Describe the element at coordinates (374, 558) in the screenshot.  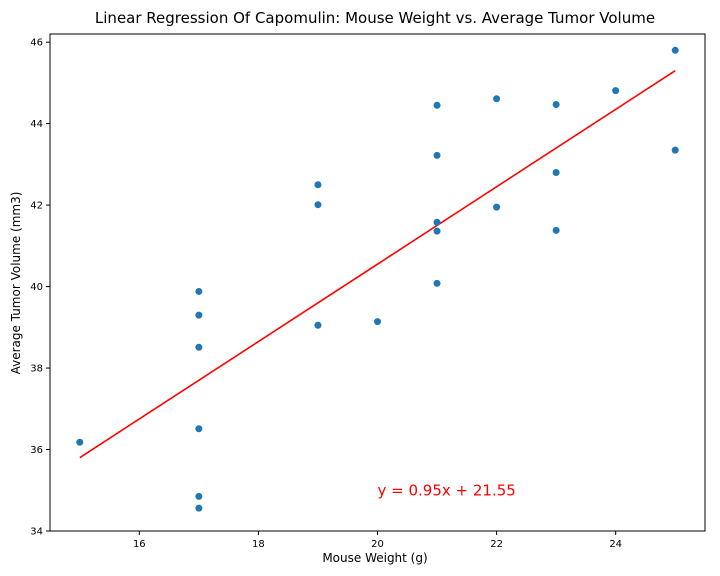
I see `x-axis-label: Mouse Weight (g)` at that location.